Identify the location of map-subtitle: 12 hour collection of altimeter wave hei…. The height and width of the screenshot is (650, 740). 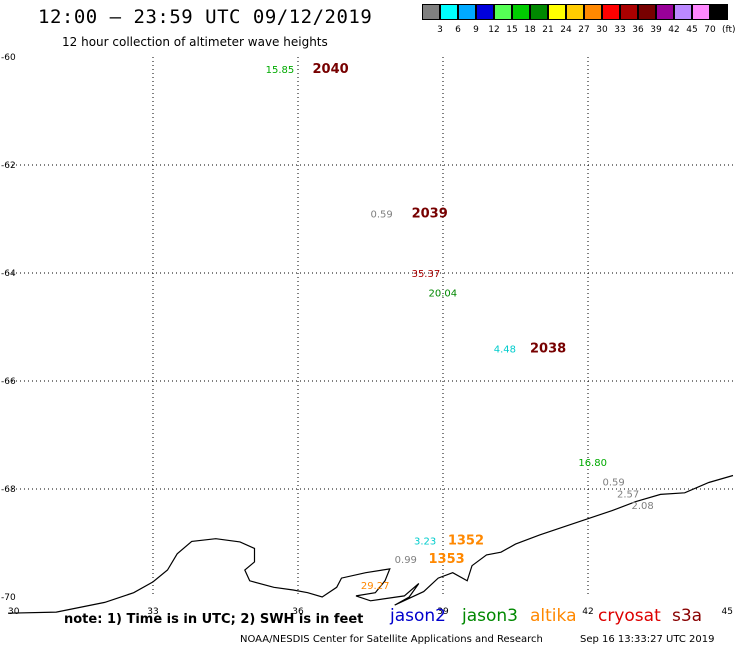
(195, 42).